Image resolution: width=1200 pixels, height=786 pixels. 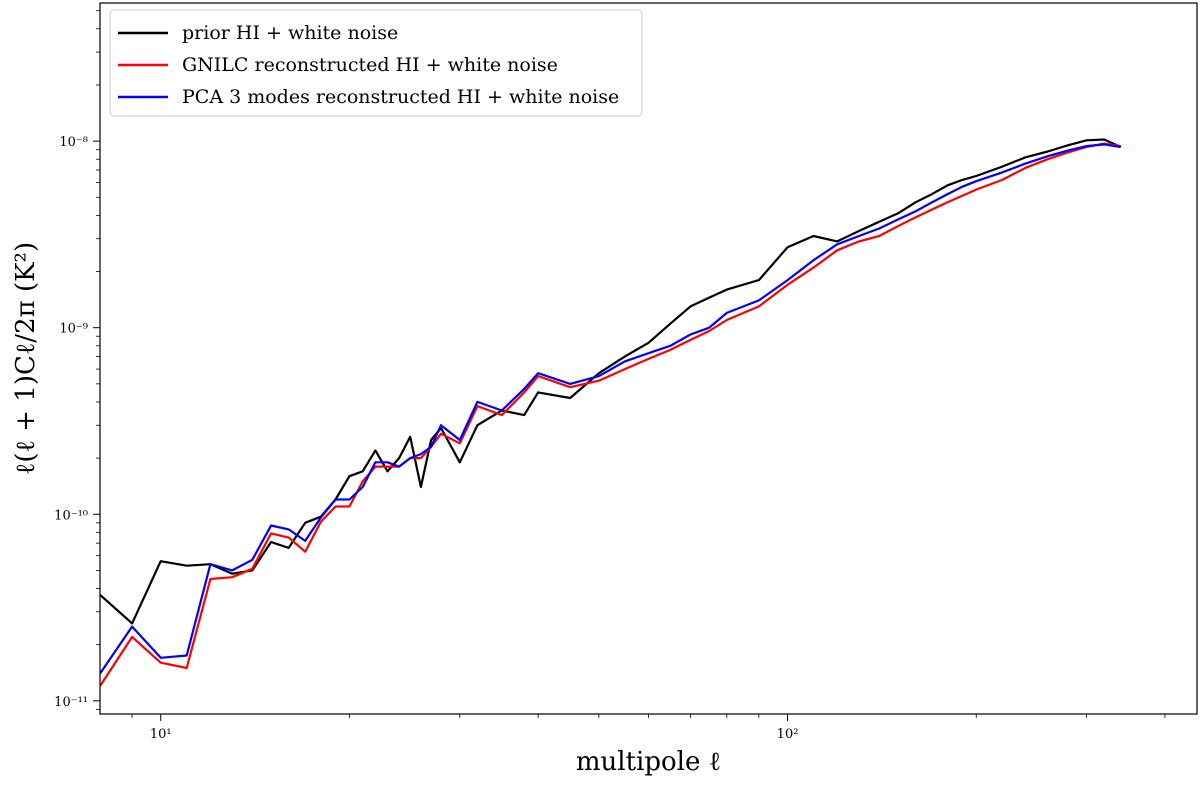 I want to click on x-tick-label-1: 10², so click(x=788, y=734).